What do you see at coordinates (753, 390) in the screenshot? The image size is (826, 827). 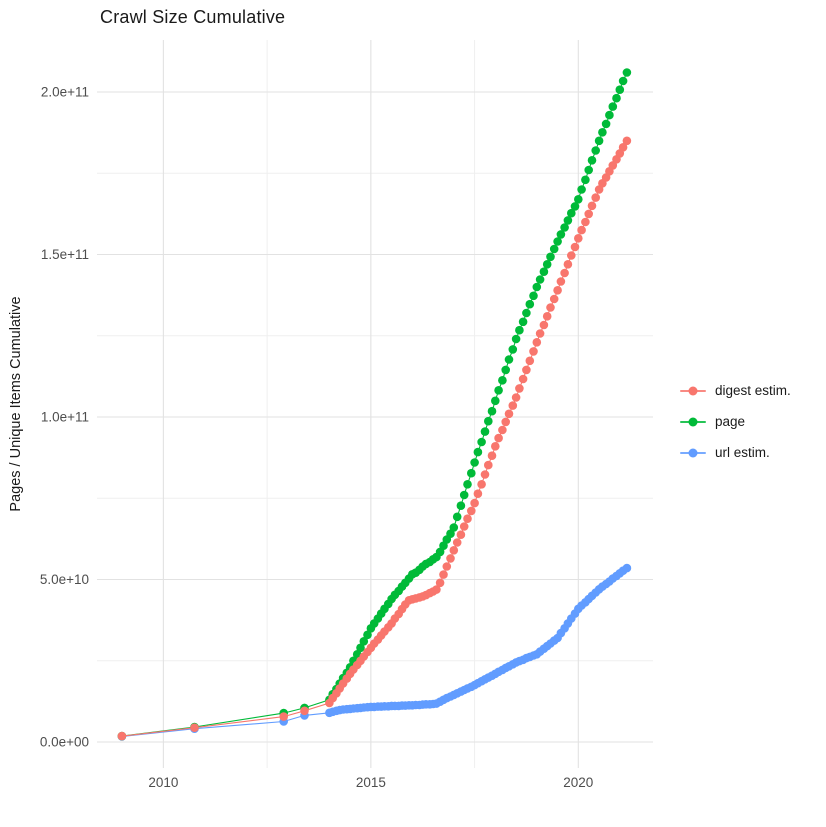 I see `legend-label-digest-estim: digest estim.` at bounding box center [753, 390].